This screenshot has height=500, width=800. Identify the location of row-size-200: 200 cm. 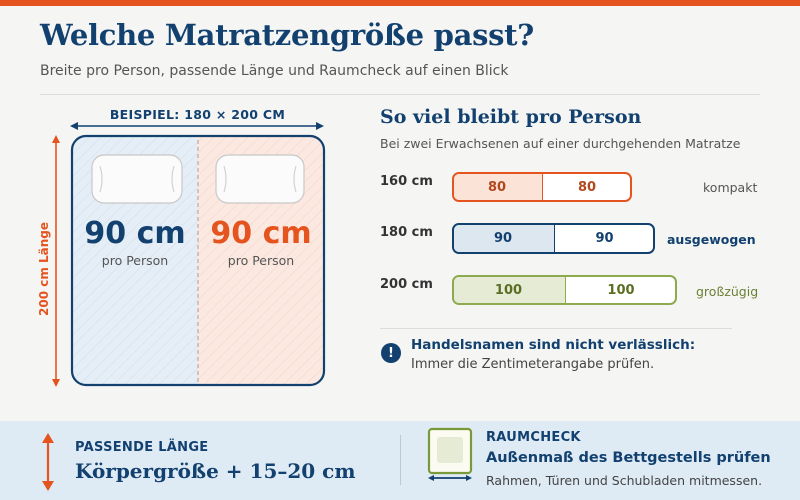
(406, 284).